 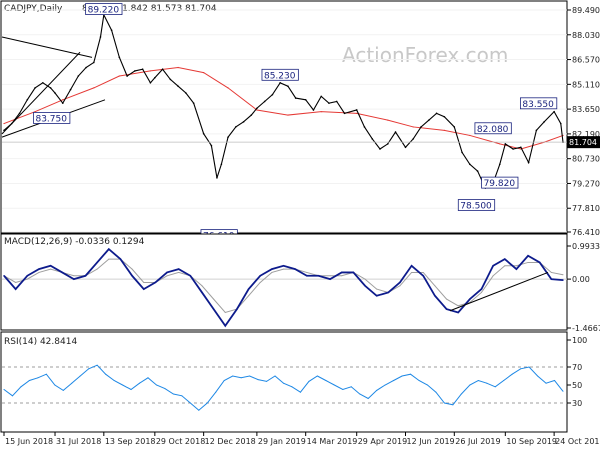 What do you see at coordinates (280, 76) in the screenshot?
I see `price-annotation: 85.230` at bounding box center [280, 76].